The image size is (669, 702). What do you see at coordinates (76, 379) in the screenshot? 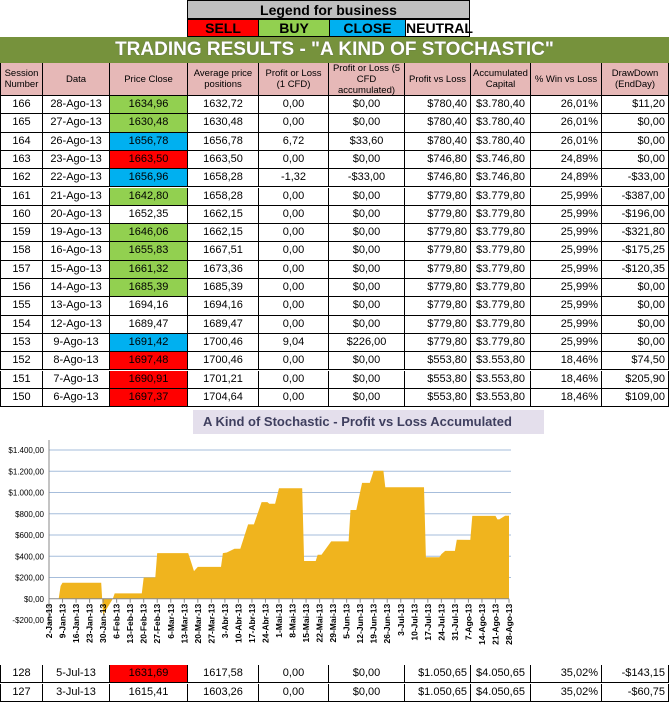
I see `table-cell: 7-Ago-13` at bounding box center [76, 379].